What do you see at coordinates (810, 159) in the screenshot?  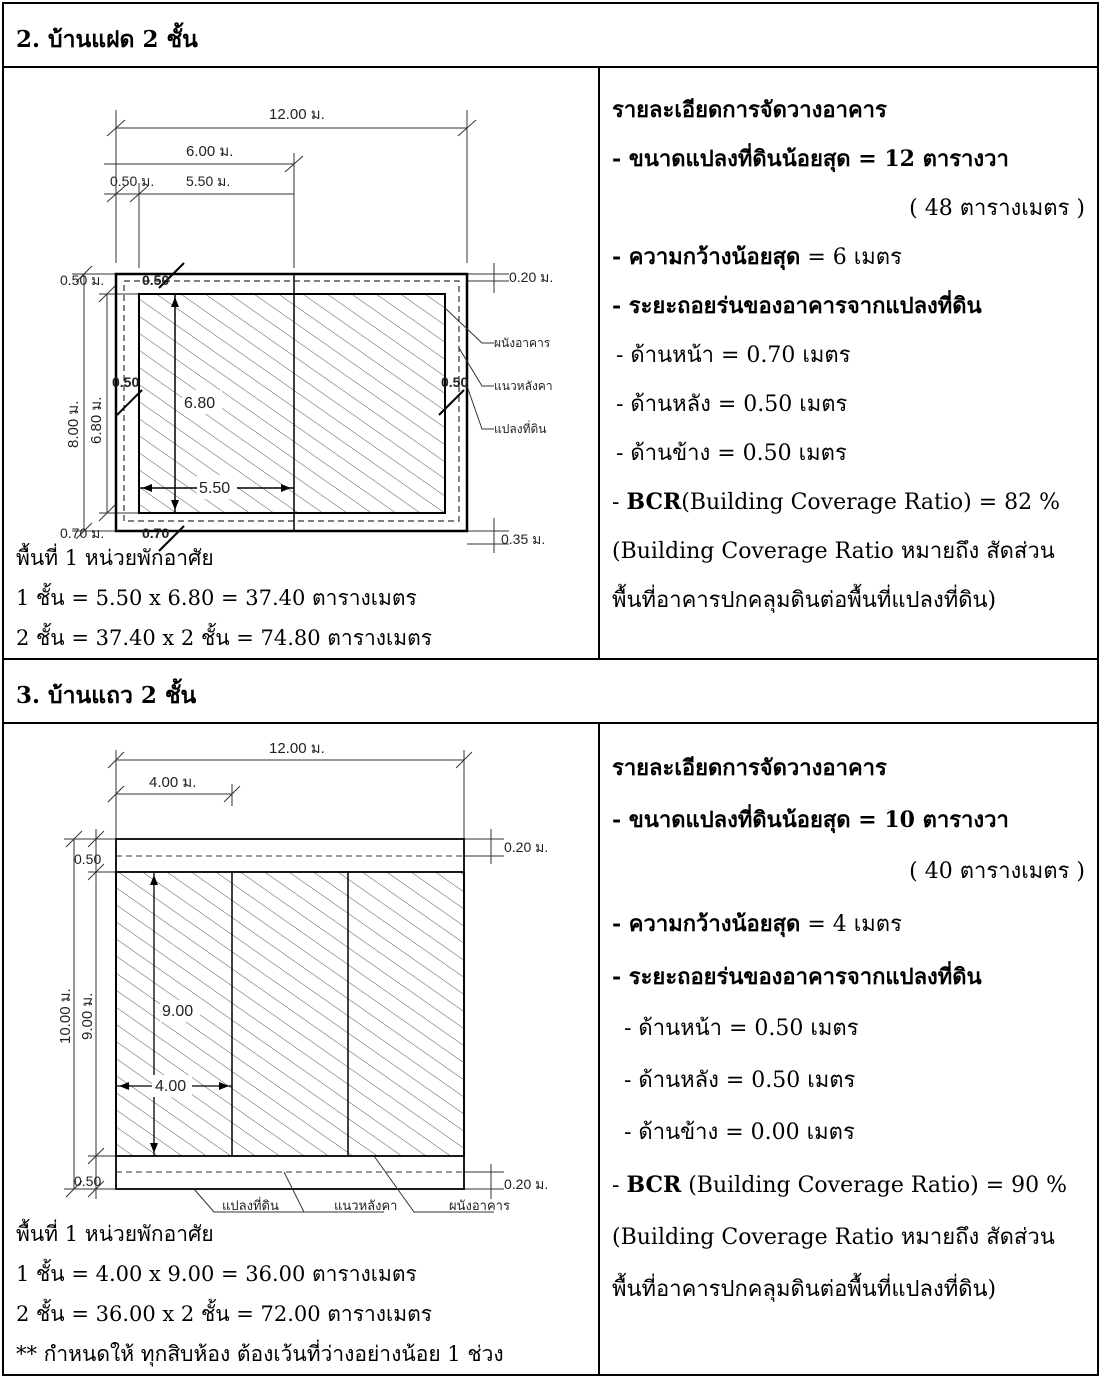 I see `min-plot-size: - ขนาดแปลงที่ดินน้อยสุด = 12 ตารางวา` at bounding box center [810, 159].